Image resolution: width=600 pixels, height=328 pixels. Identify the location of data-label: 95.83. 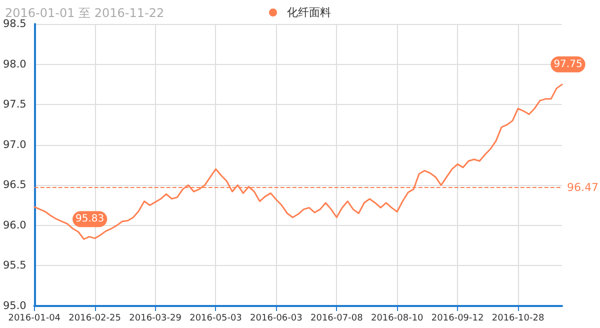
(90, 219).